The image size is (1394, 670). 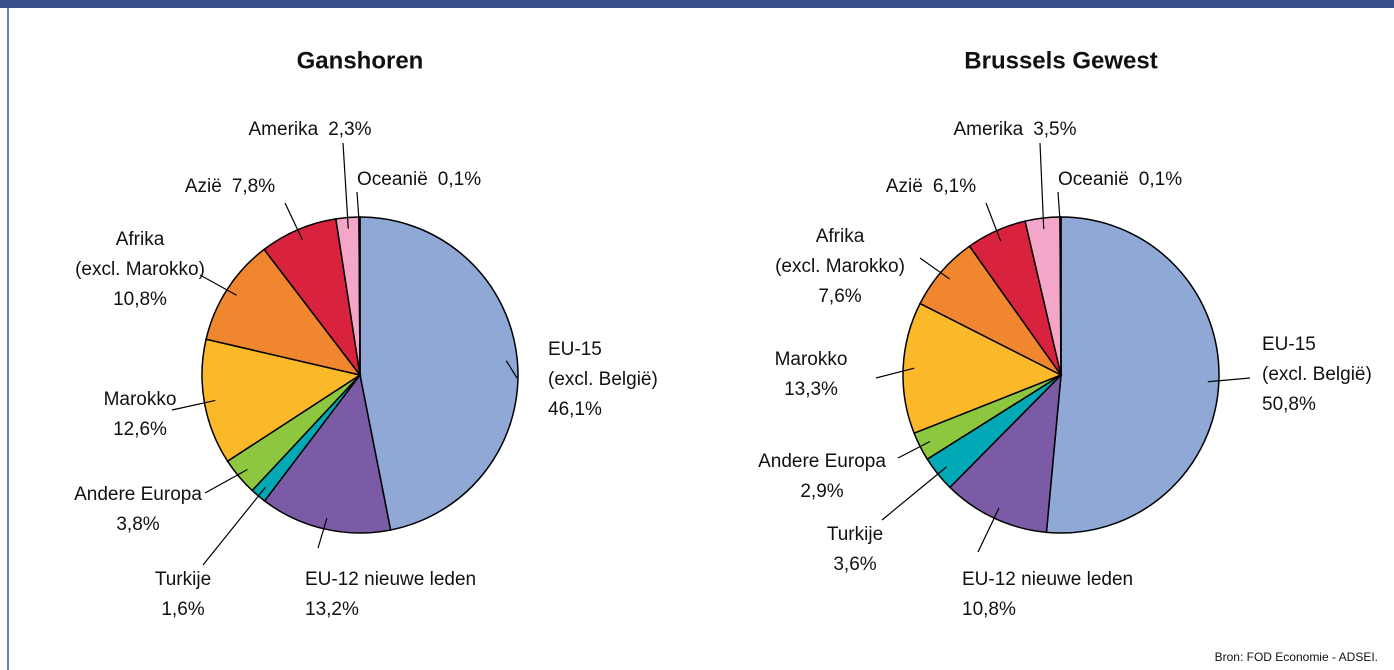 What do you see at coordinates (1060, 60) in the screenshot?
I see `chart-title: Brussels Gewest` at bounding box center [1060, 60].